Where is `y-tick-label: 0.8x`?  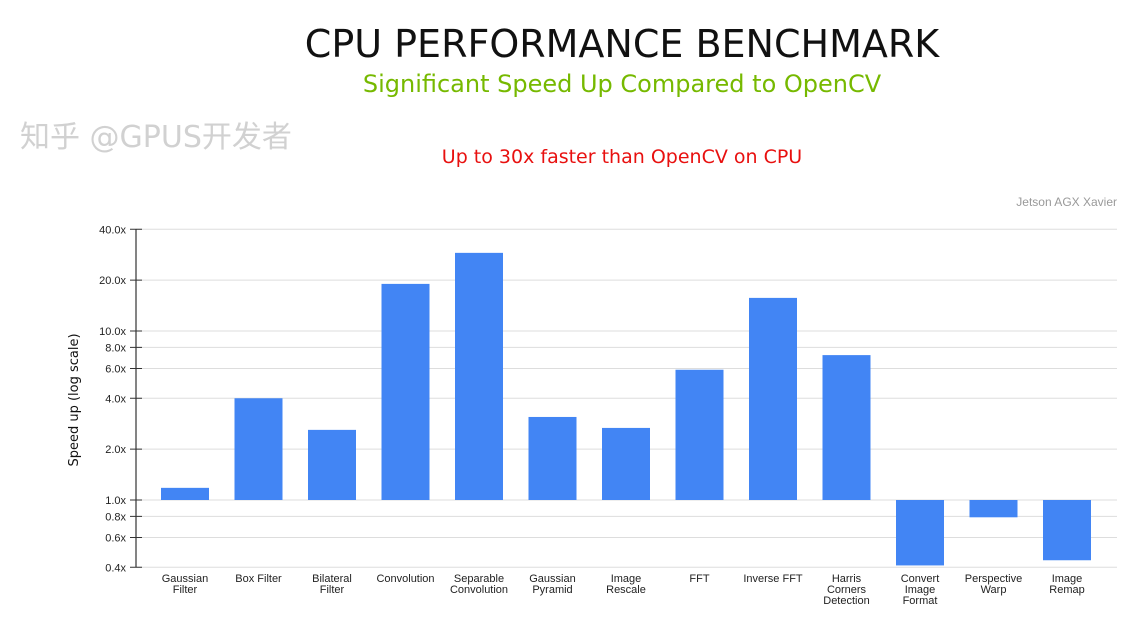 y-tick-label: 0.8x is located at coordinates (115, 517).